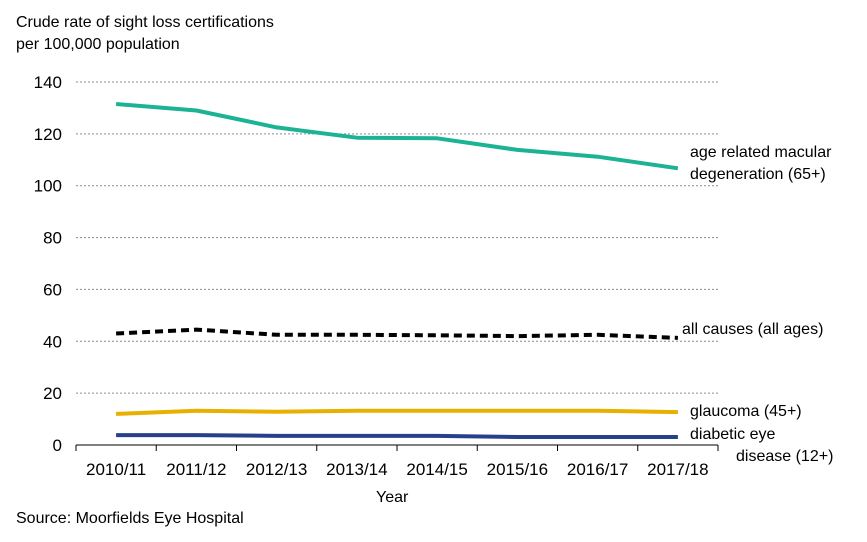 The height and width of the screenshot is (542, 867). Describe the element at coordinates (196, 469) in the screenshot. I see `x-tick-label: 2011/12` at that location.